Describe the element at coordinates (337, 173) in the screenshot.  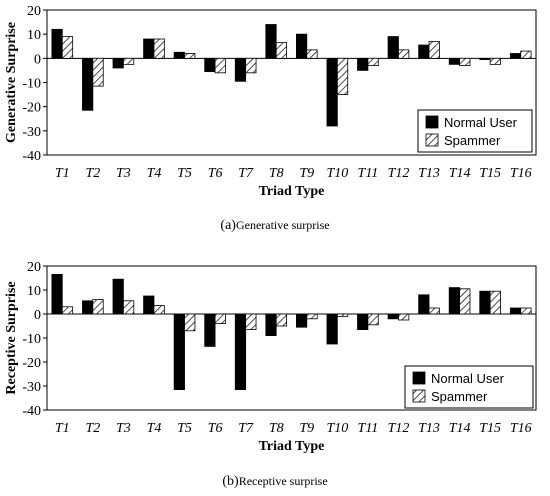
I see `x-tick-label: T10` at that location.